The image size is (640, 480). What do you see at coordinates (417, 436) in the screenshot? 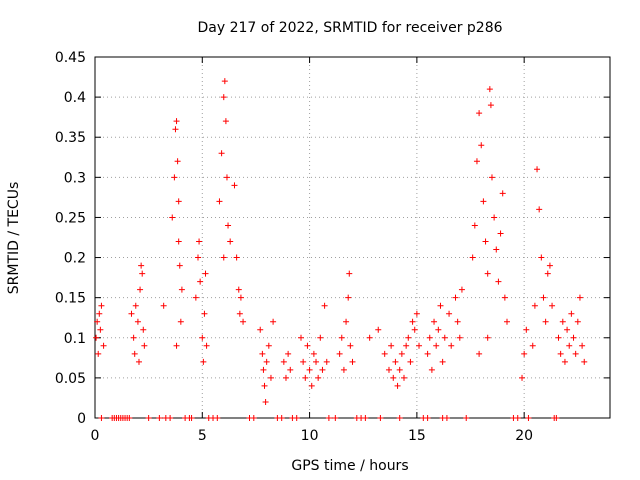
I see `x-tick-label: 15` at bounding box center [417, 436].